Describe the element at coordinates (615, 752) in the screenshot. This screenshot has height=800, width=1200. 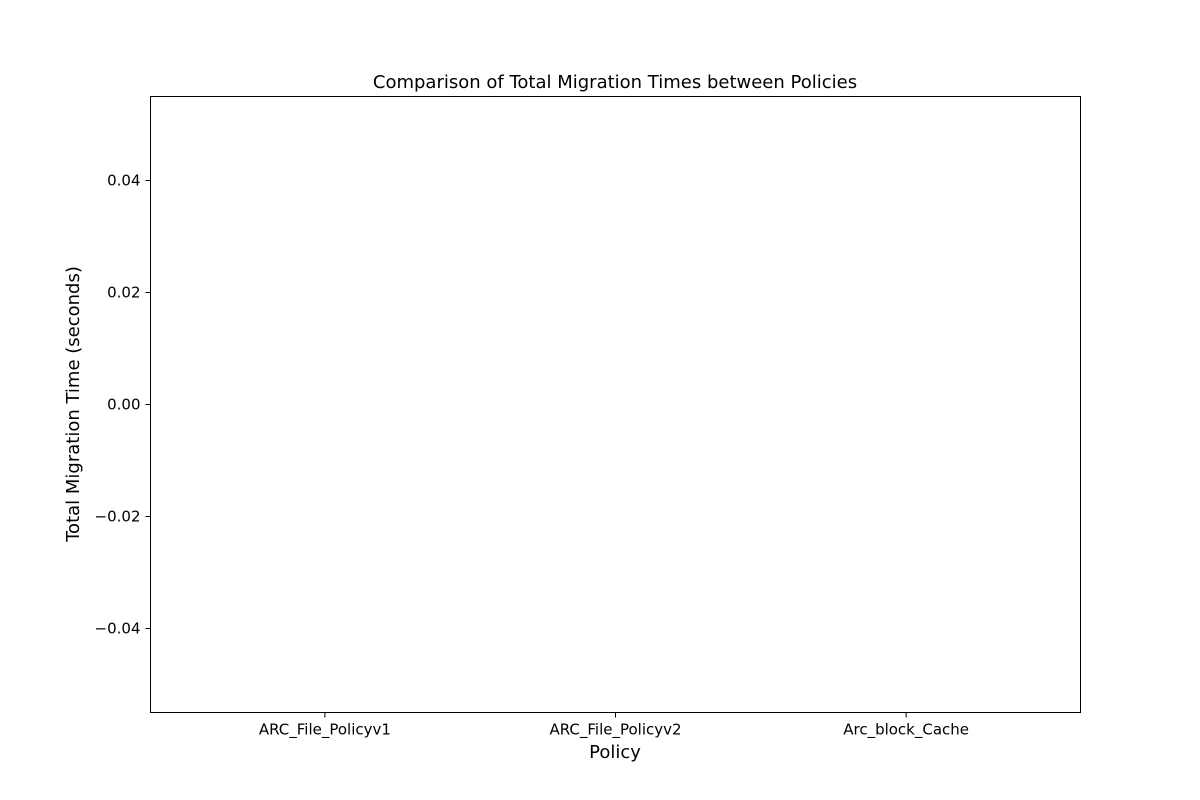
I see `x-axis-label: Policy` at that location.